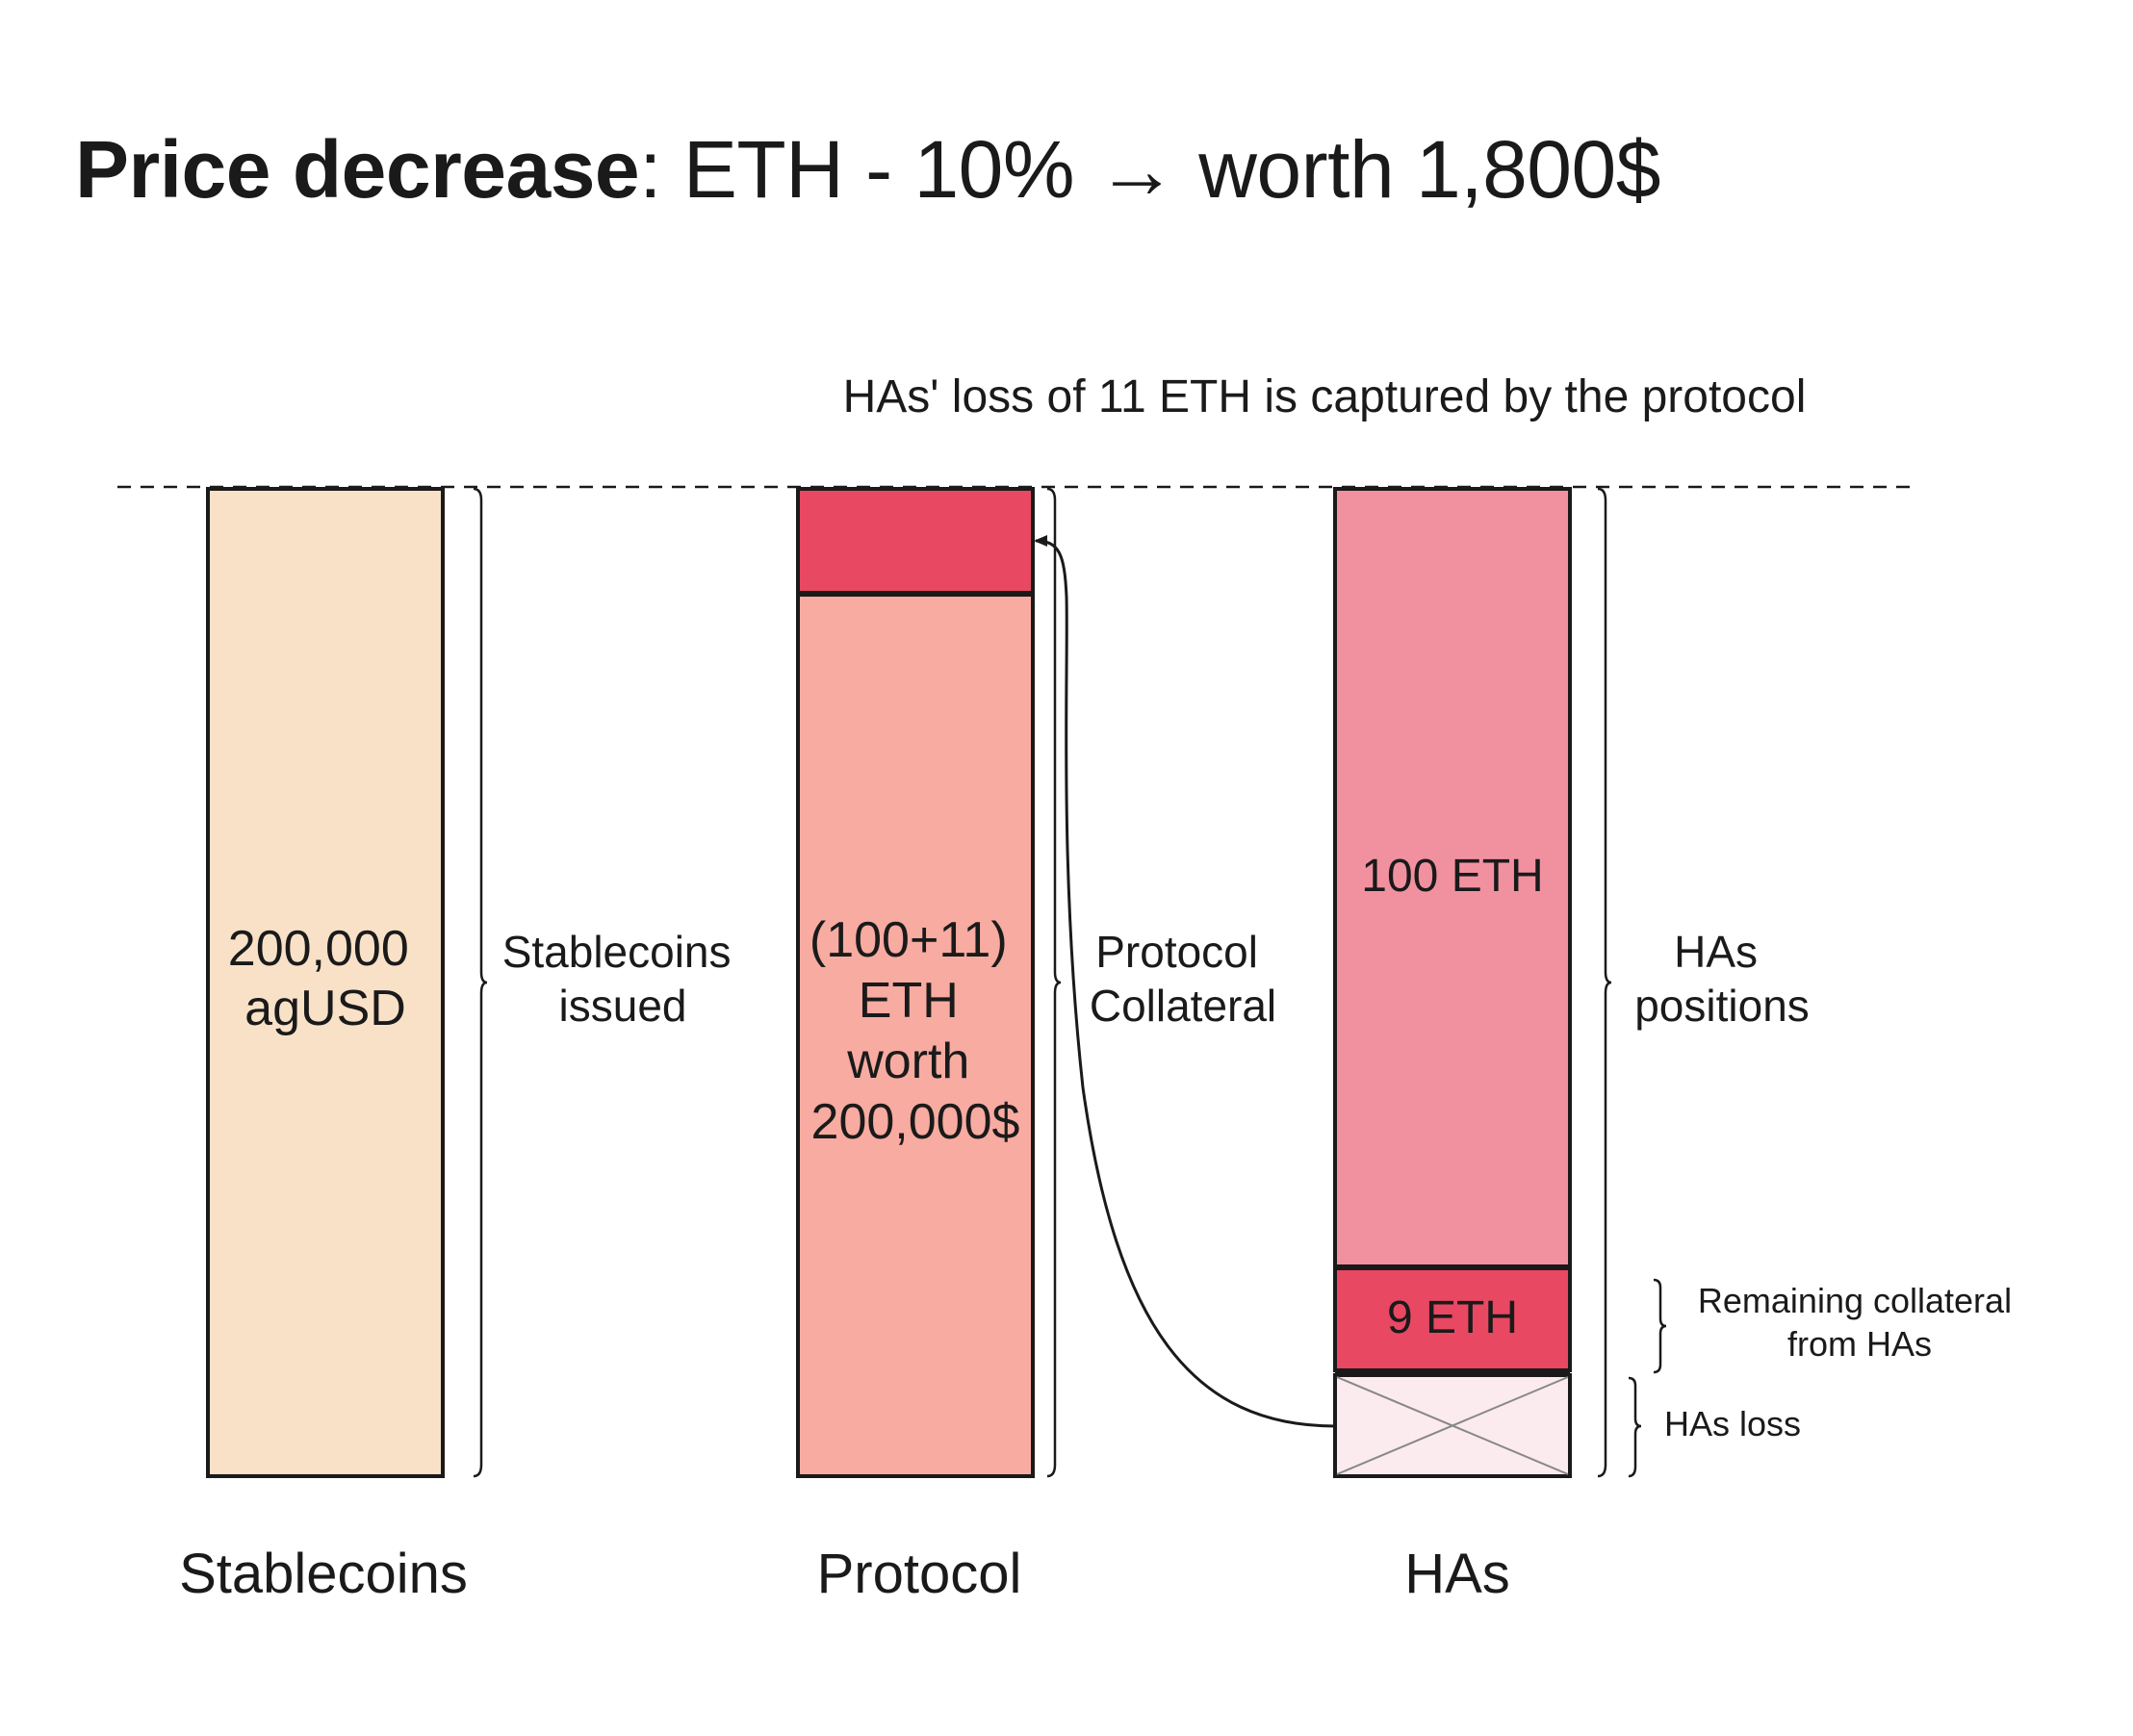 The width and height of the screenshot is (2133, 1736). I want to click on protocol-bar-label: (100+11) ETH worth 200,000$, so click(916, 1031).